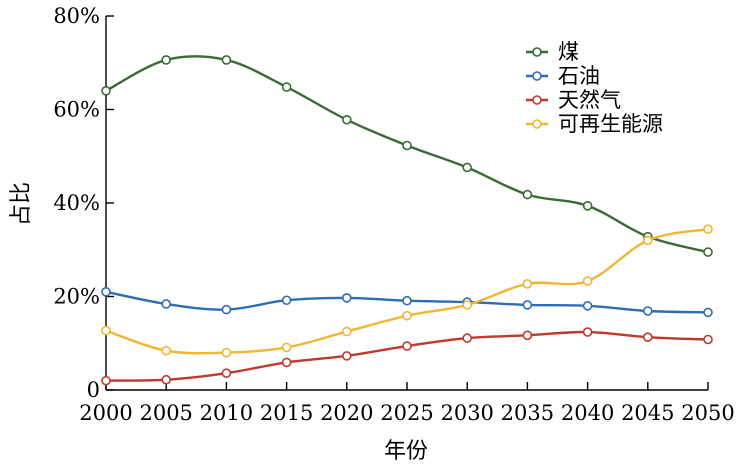  I want to click on legend-entry: 可再生能源, so click(594, 124).